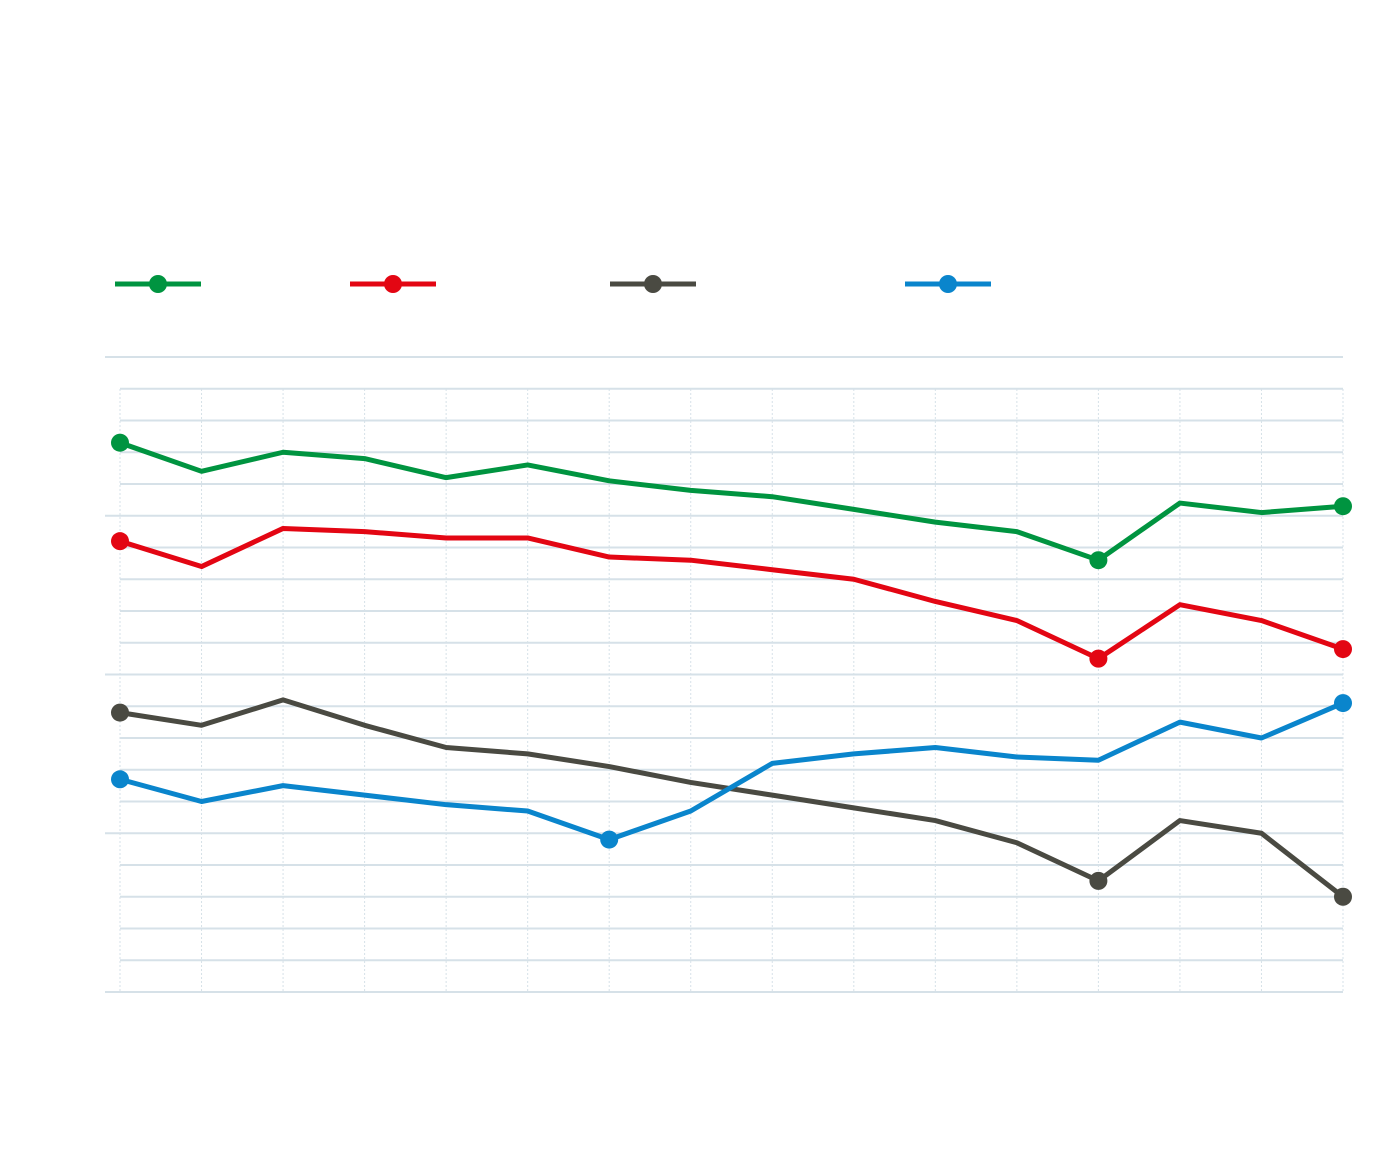 This screenshot has height=1150, width=1400. Describe the element at coordinates (553, 284) in the screenshot. I see `legend` at that location.